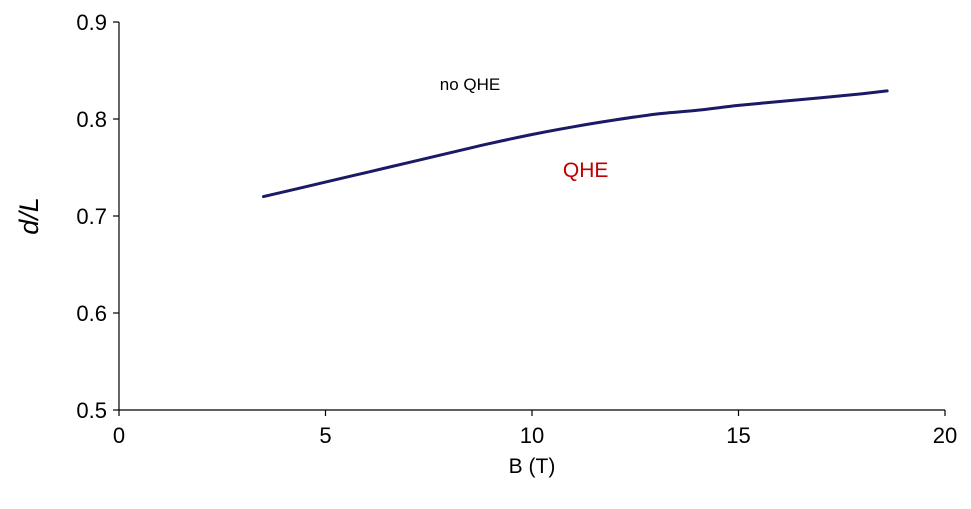 The image size is (971, 509). Describe the element at coordinates (532, 466) in the screenshot. I see `x-axis-title: B (T)` at that location.